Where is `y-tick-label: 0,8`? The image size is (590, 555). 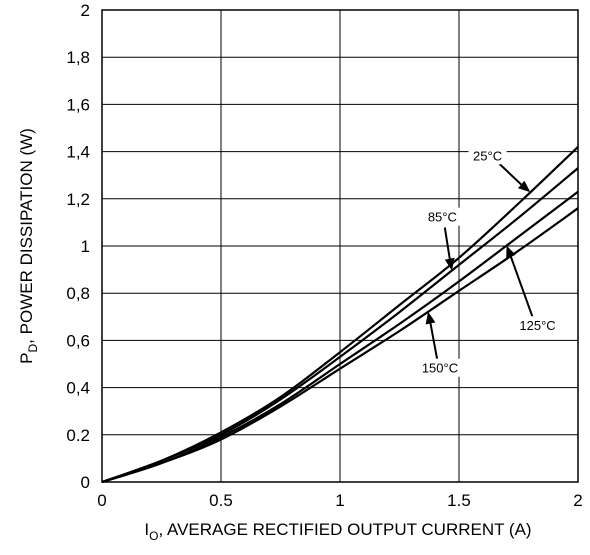 y-tick-label: 0,8 is located at coordinates (78, 293).